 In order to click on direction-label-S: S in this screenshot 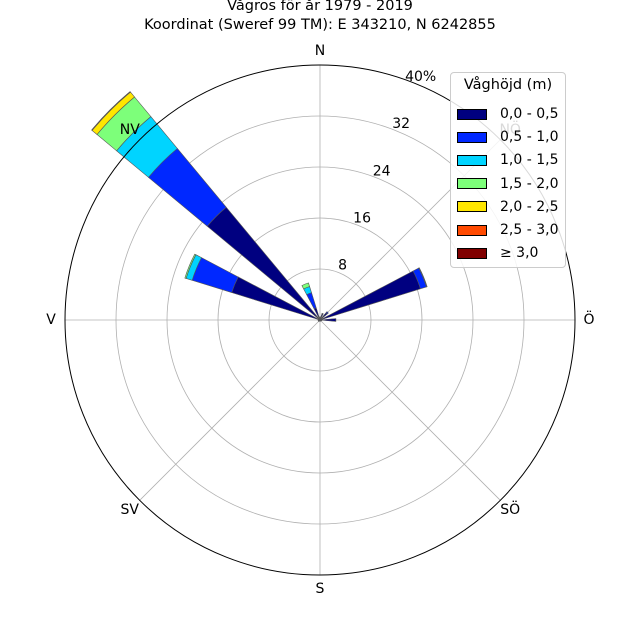, I will do `click(320, 589)`.